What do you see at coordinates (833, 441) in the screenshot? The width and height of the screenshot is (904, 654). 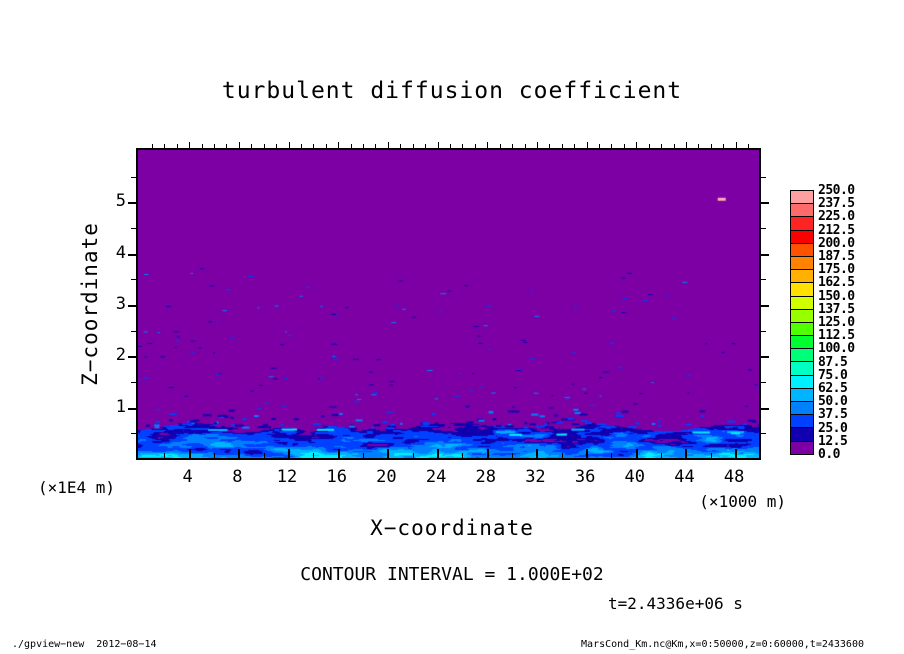 I see `colorbar-tick-label: 12.5` at bounding box center [833, 441].